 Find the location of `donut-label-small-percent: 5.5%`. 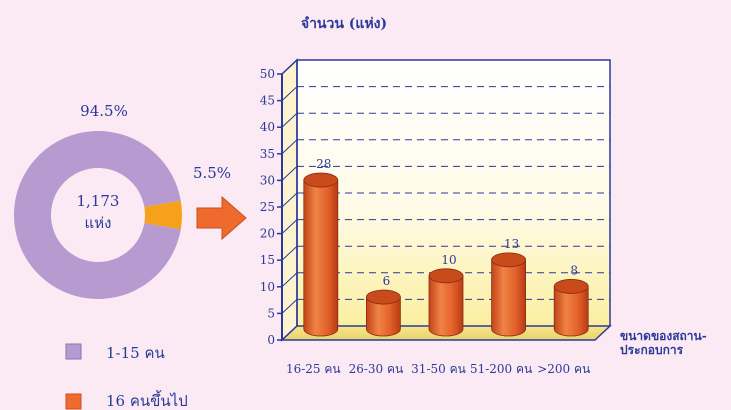

donut-label-small-percent: 5.5% is located at coordinates (212, 173).